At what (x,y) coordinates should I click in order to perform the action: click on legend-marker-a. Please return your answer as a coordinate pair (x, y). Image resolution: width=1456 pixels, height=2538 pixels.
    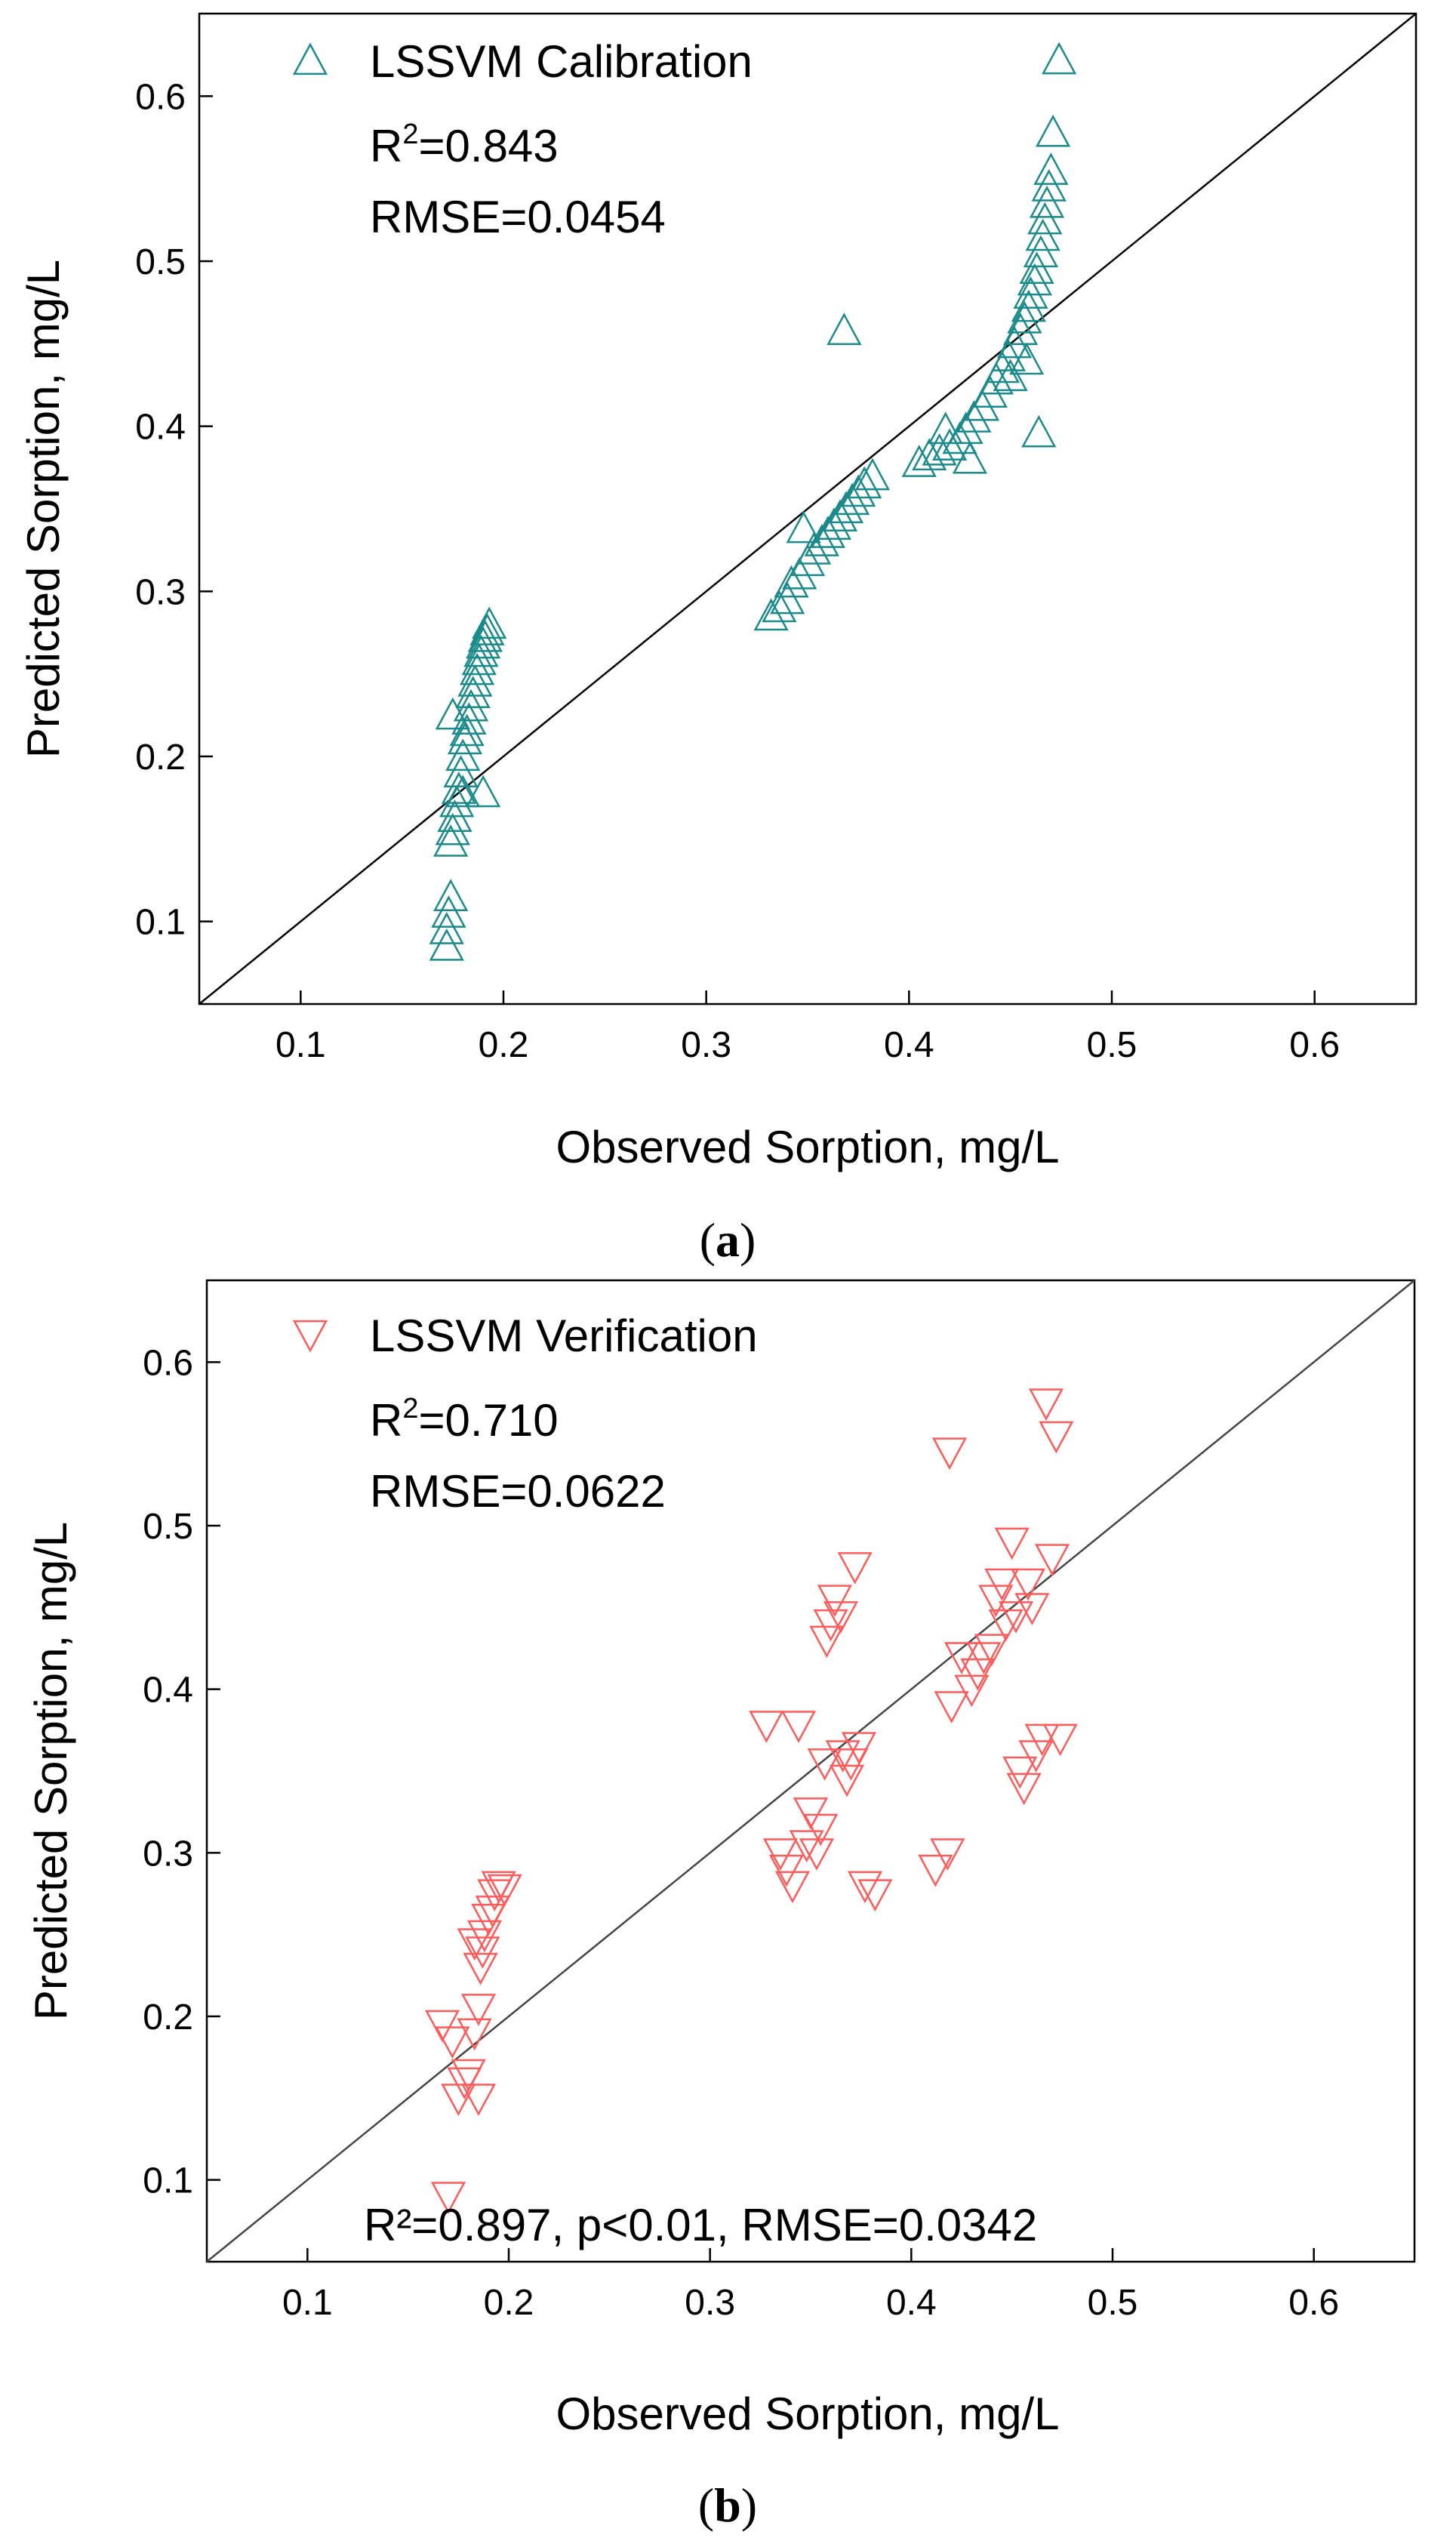
    Looking at the image, I should click on (310, 58).